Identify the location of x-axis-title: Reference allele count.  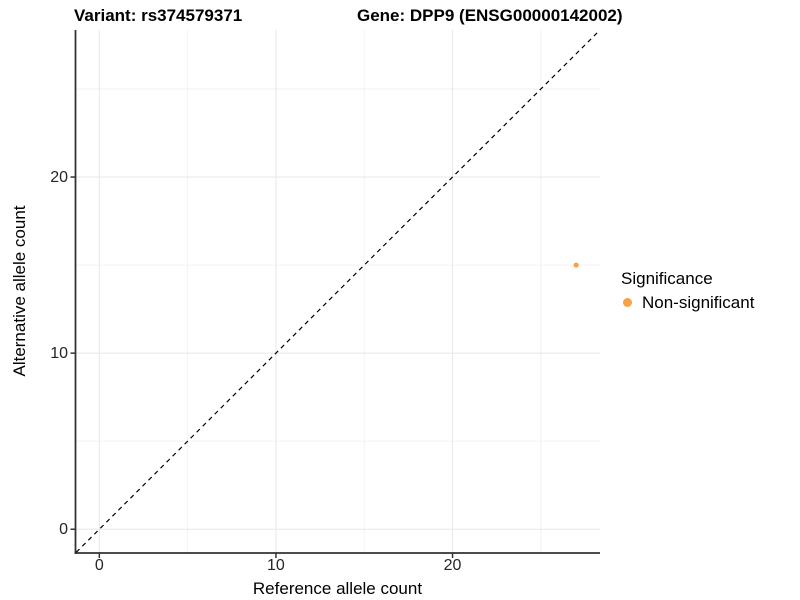
(337, 588).